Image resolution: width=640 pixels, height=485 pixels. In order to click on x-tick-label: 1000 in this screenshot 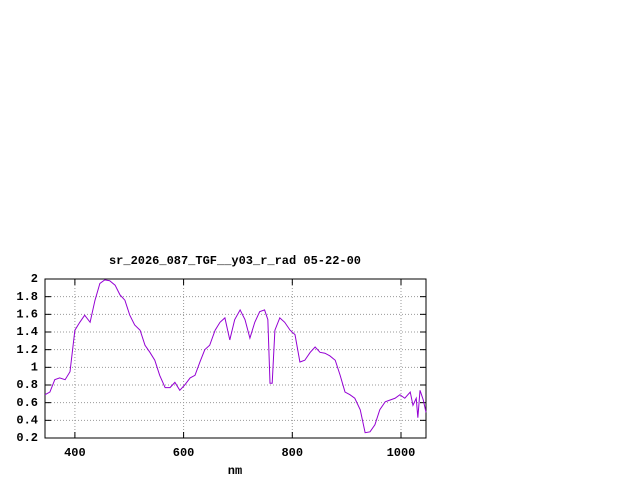, I will do `click(401, 453)`.